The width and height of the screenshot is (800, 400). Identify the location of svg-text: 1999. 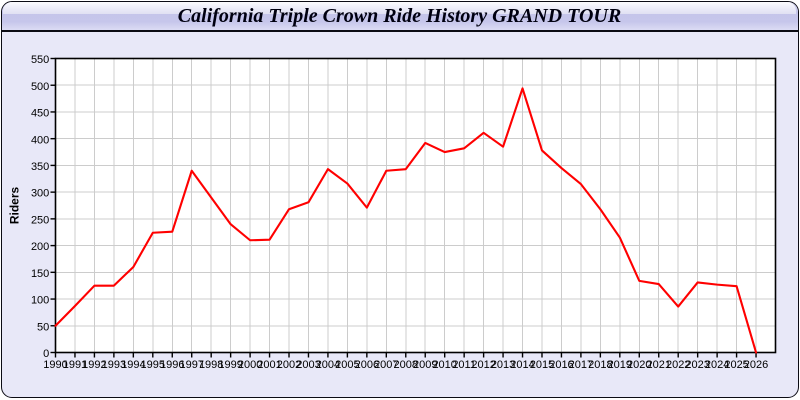
(230, 365).